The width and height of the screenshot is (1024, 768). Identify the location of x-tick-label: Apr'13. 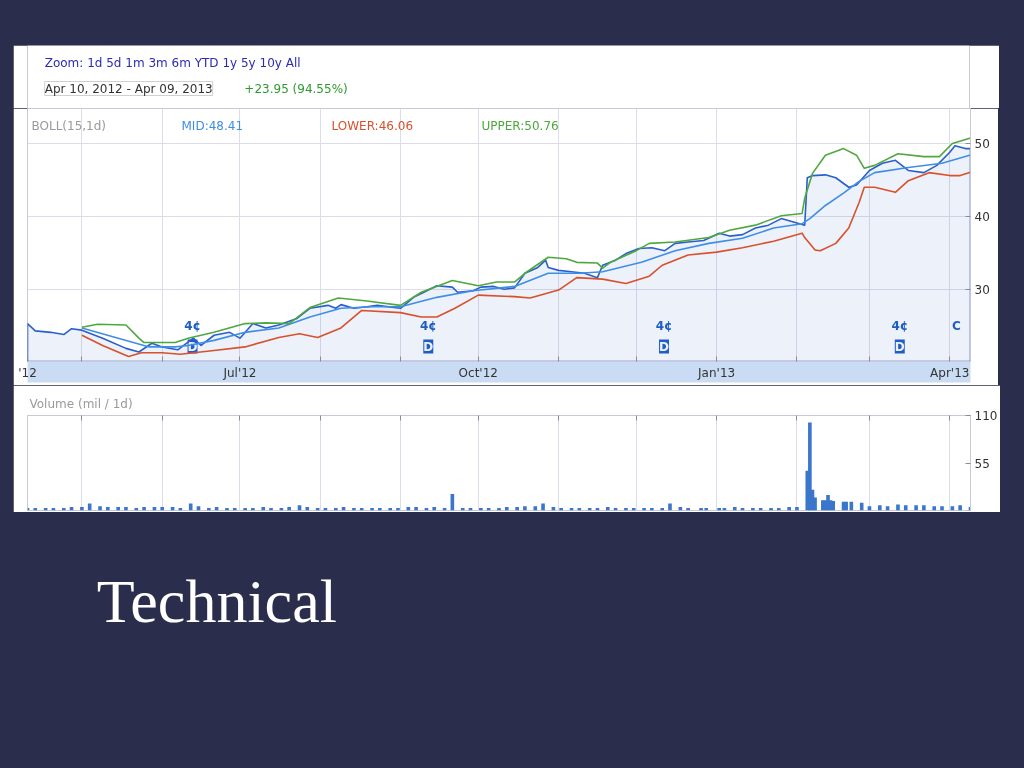
(950, 372).